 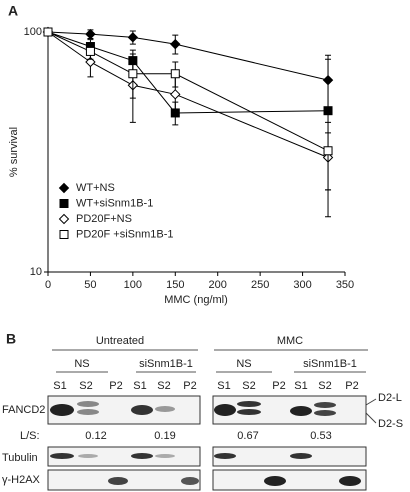 What do you see at coordinates (218, 285) in the screenshot?
I see `x-tick-label: 200` at bounding box center [218, 285].